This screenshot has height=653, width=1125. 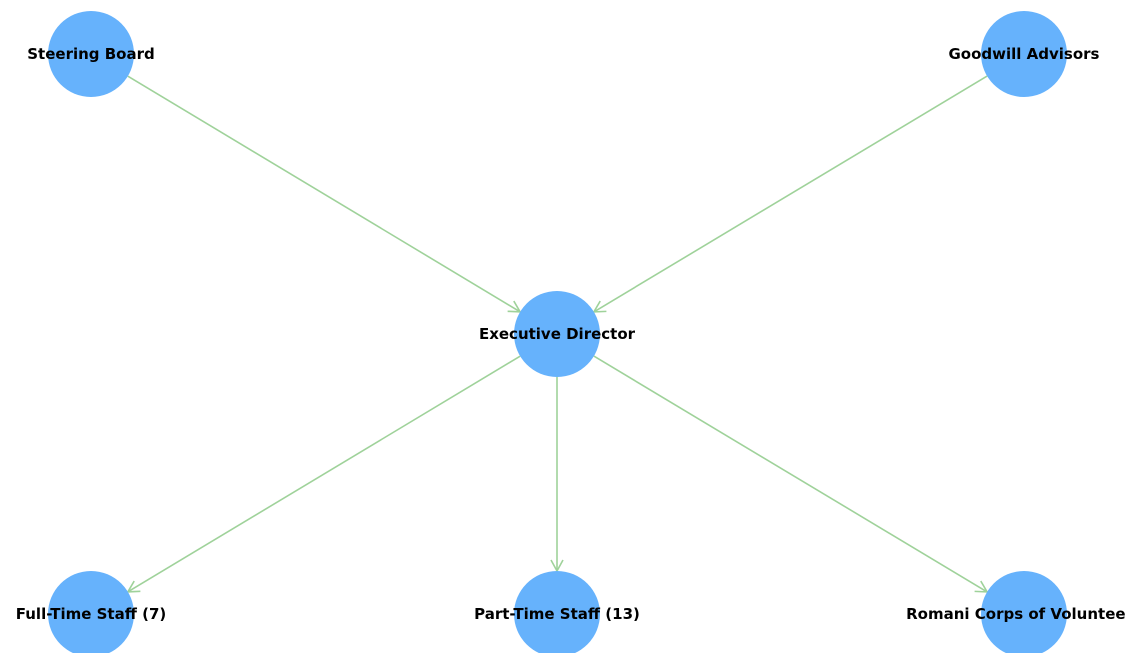 I want to click on node-romani-corps, so click(x=1024, y=612).